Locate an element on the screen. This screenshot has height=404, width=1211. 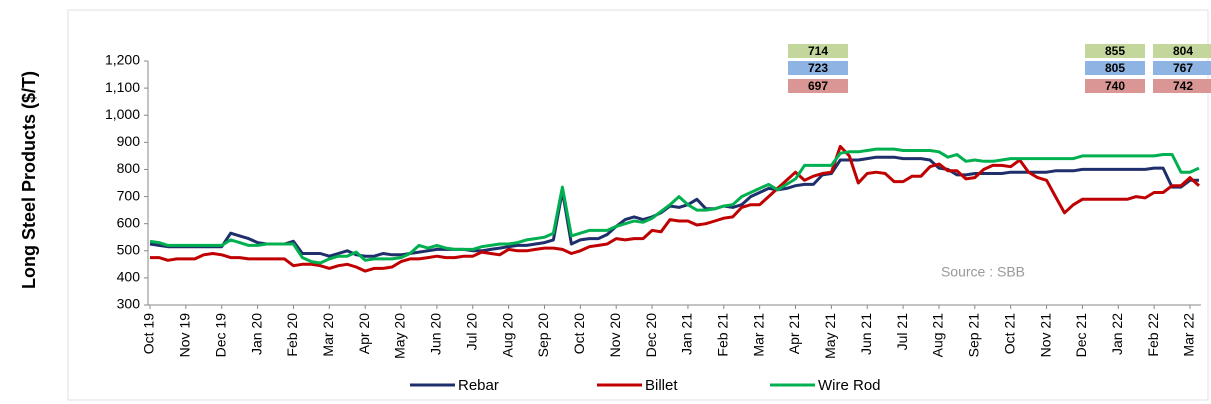
x-tick-label: Dec 19 is located at coordinates (220, 335).